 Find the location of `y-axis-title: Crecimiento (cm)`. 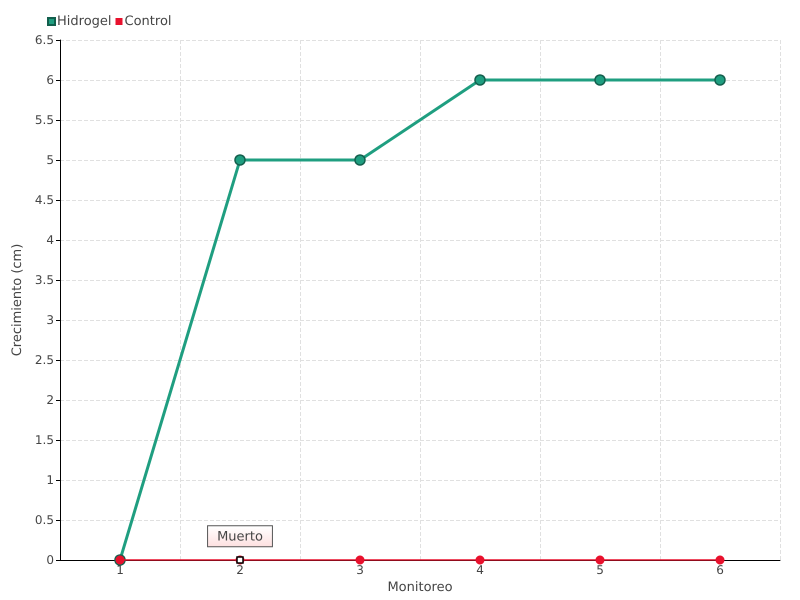

y-axis-title: Crecimiento (cm) is located at coordinates (18, 300).